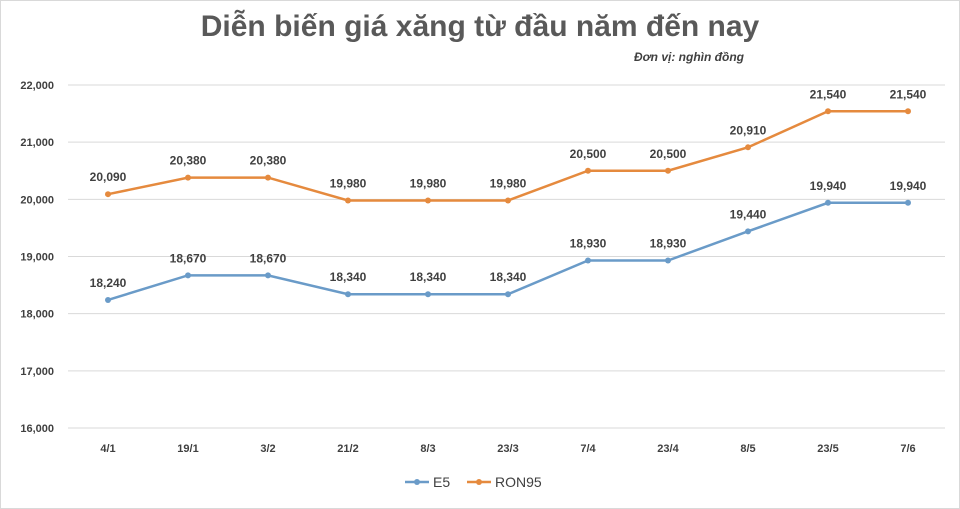  What do you see at coordinates (37, 143) in the screenshot?
I see `y-tick-label: 21,000` at bounding box center [37, 143].